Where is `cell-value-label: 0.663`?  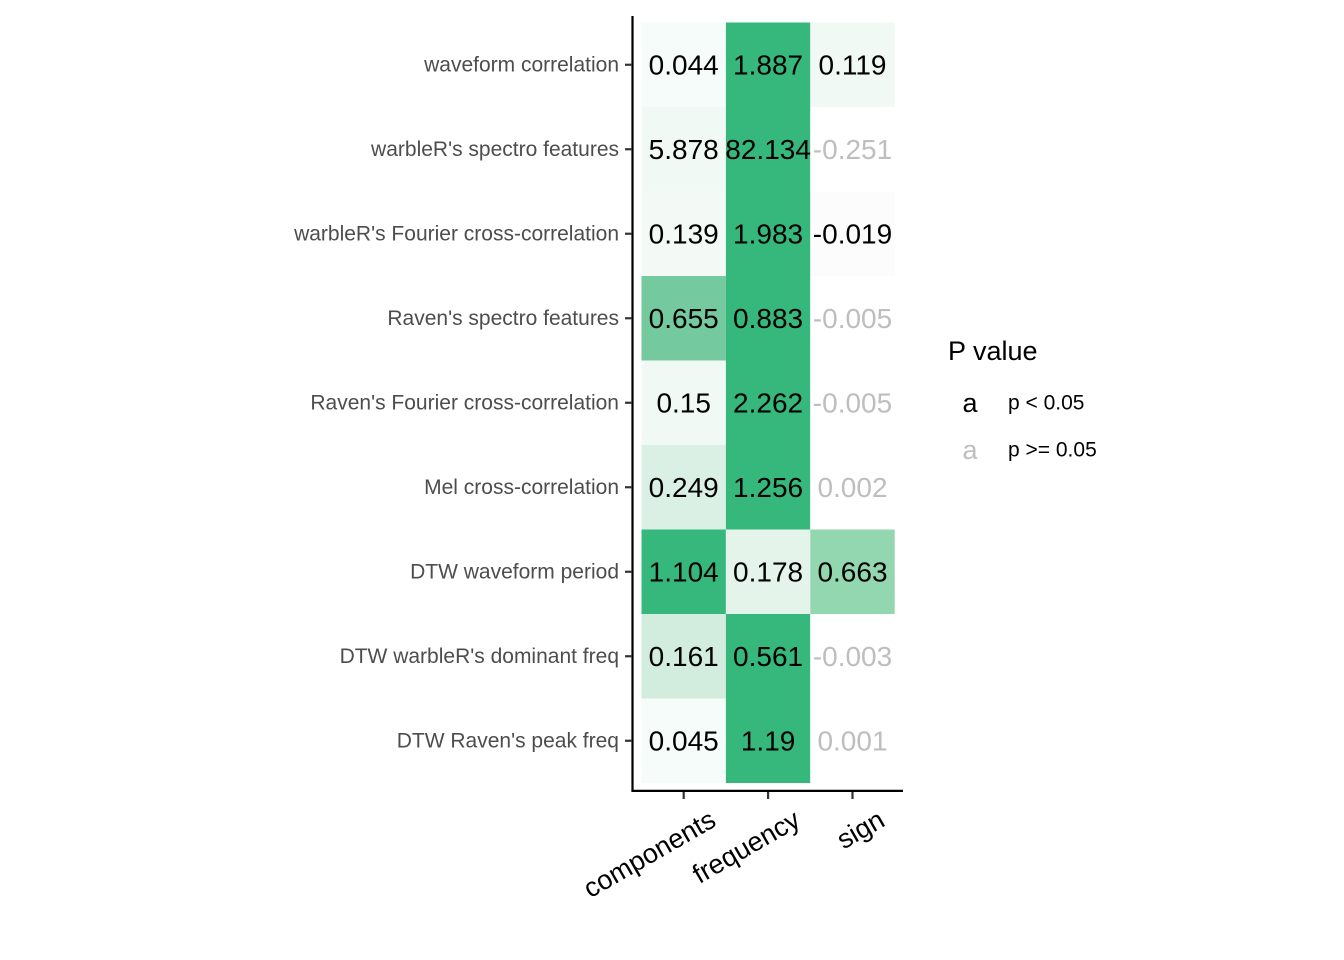 cell-value-label: 0.663 is located at coordinates (852, 571).